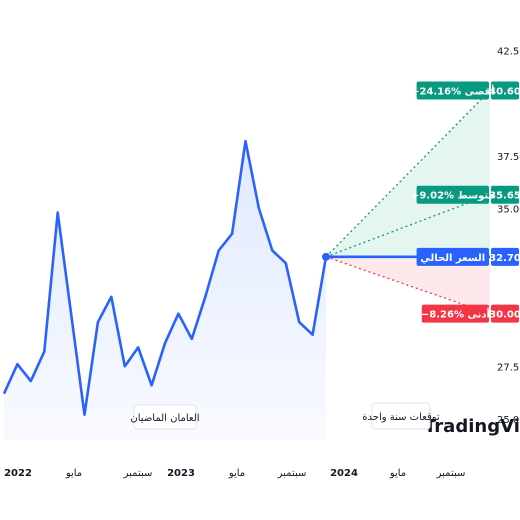 This screenshot has width=520, height=520. I want to click on x-tick-label: 2023, so click(181, 473).